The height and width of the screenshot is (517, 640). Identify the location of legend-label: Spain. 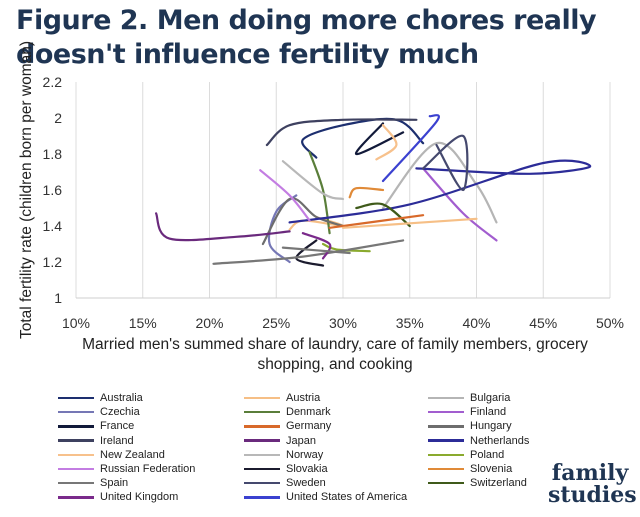
(114, 483).